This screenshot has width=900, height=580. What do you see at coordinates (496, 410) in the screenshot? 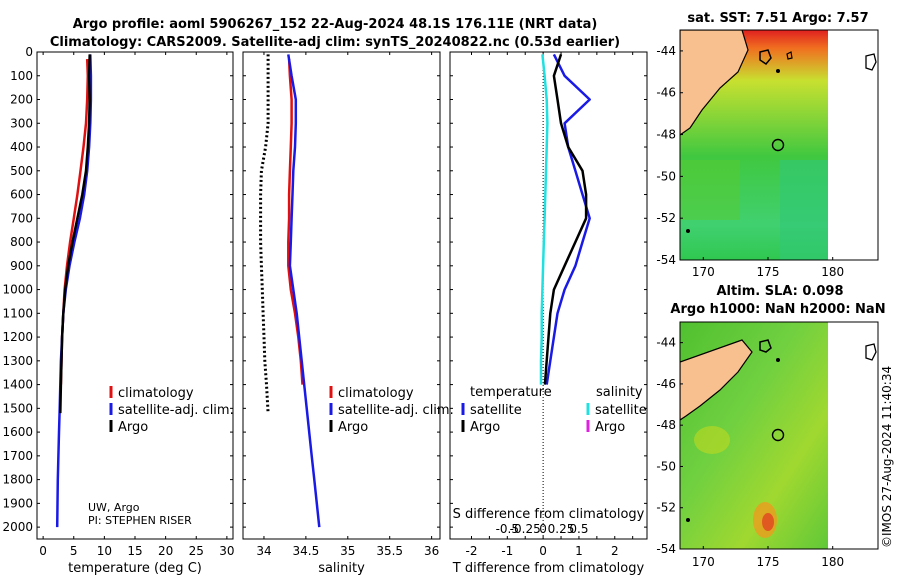
I see `legend-t-satellite-label: satellite` at bounding box center [496, 410].